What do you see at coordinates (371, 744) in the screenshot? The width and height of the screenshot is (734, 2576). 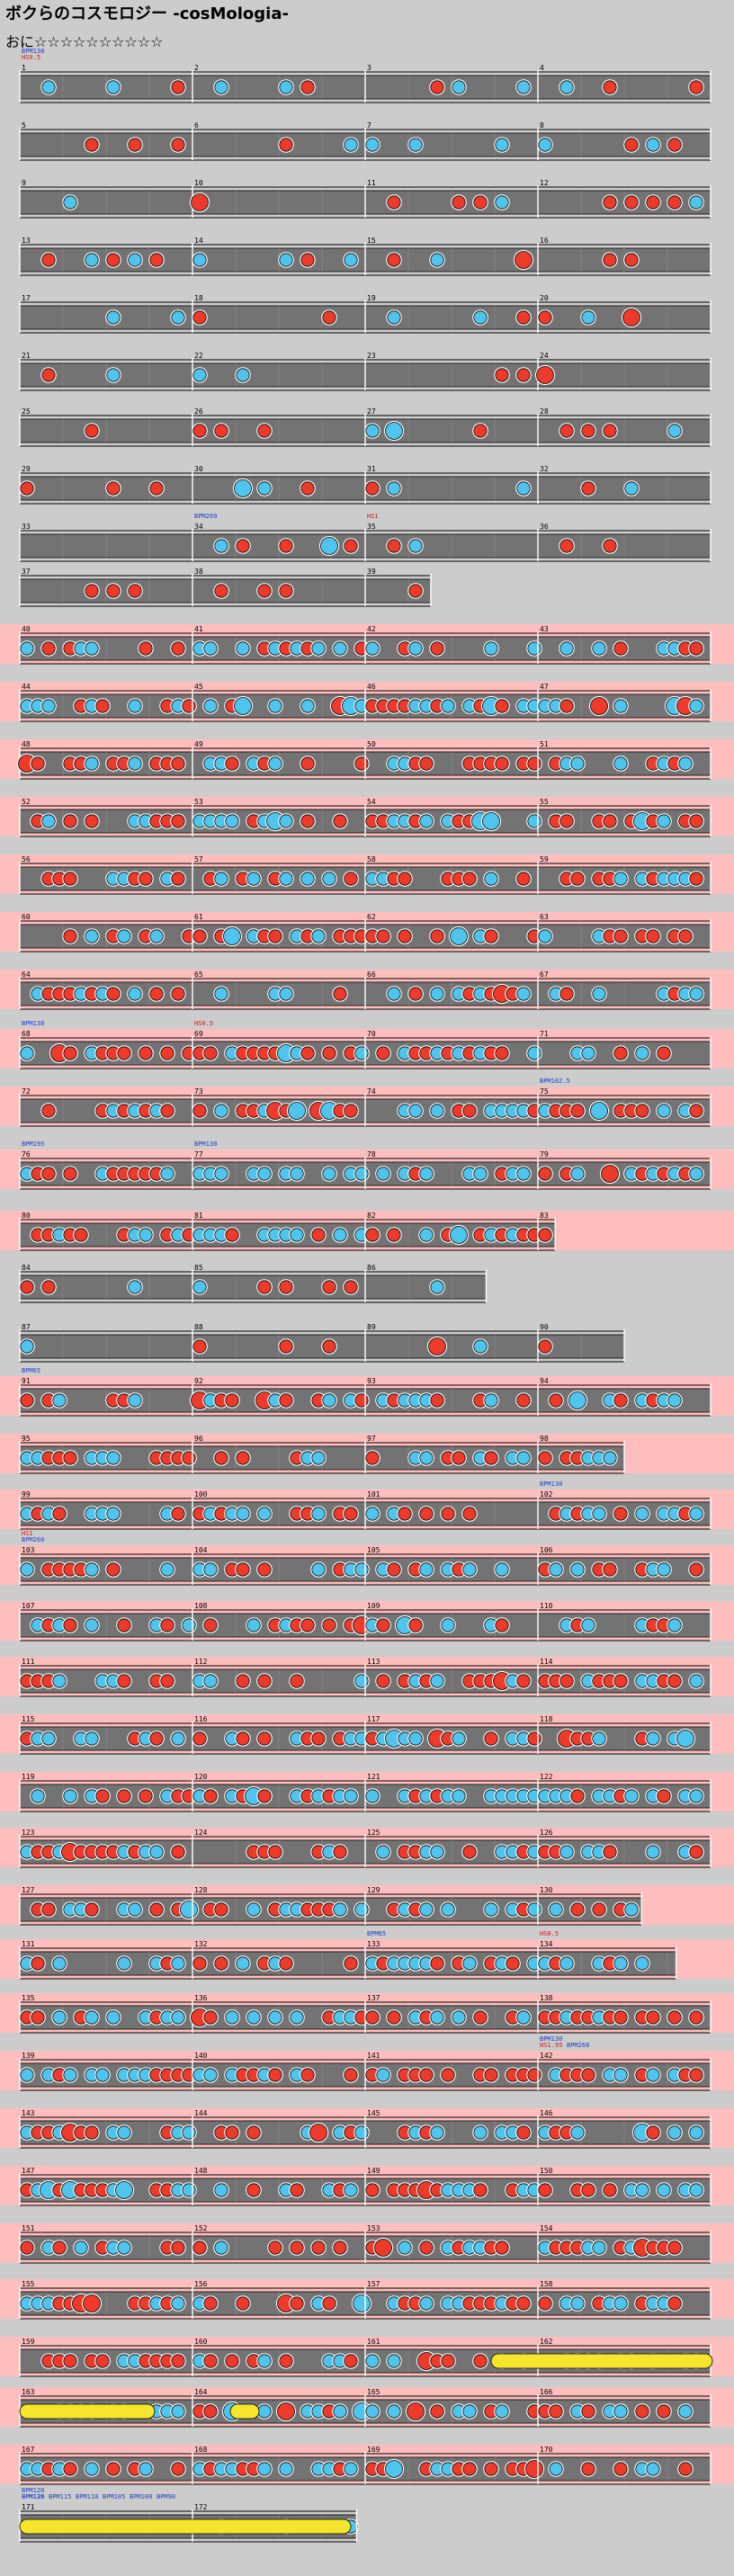 I see `measure-number: 50` at bounding box center [371, 744].